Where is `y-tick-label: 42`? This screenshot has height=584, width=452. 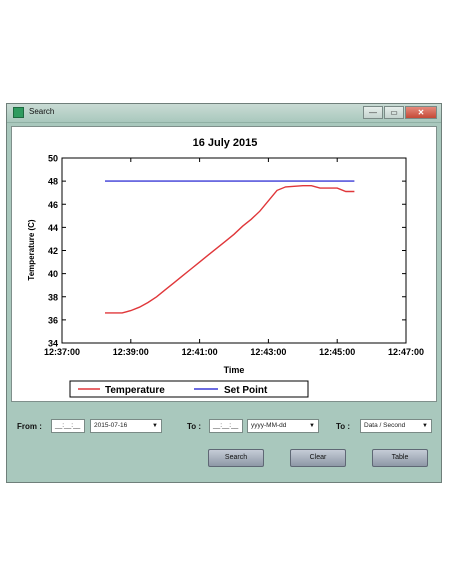 y-tick-label: 42 is located at coordinates (53, 251).